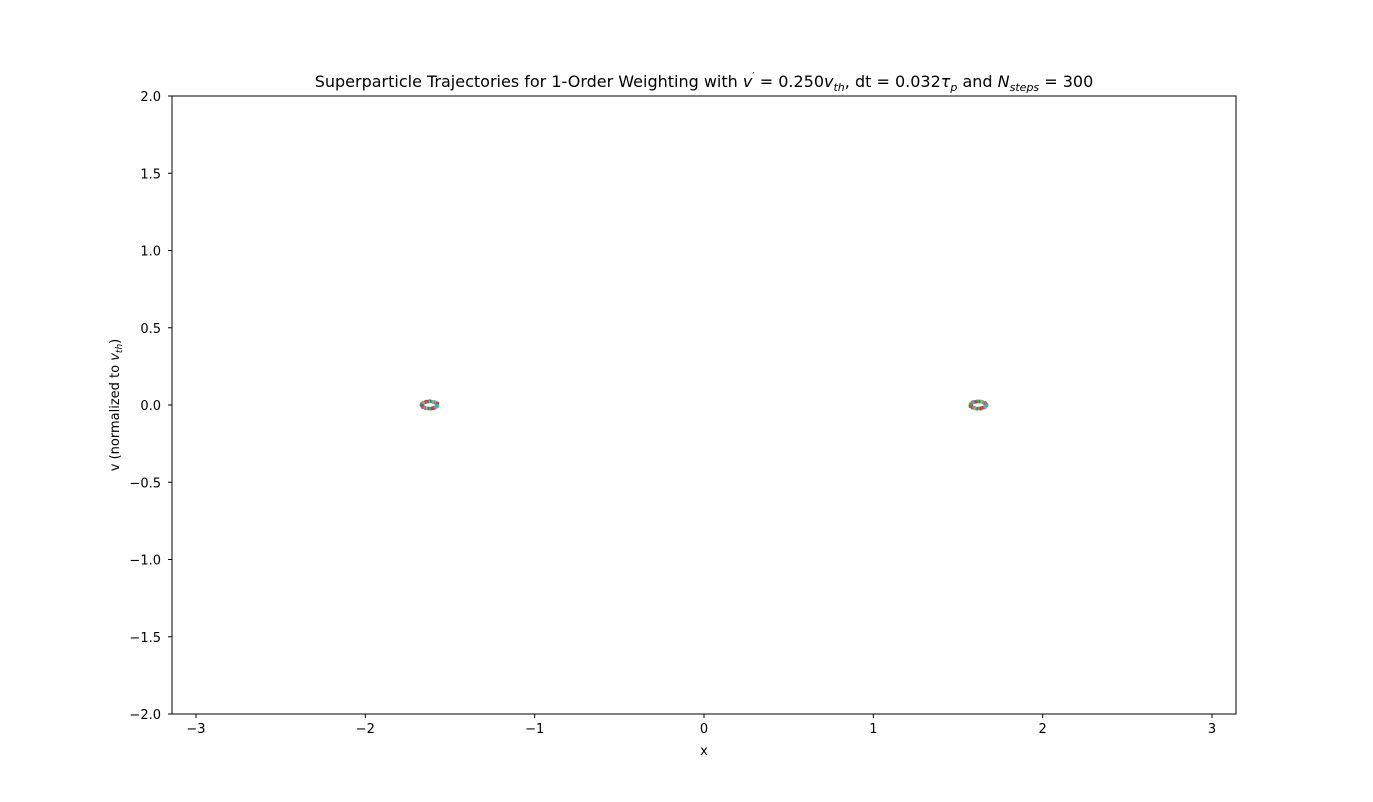  Describe the element at coordinates (704, 751) in the screenshot. I see `x-axis-label: x` at that location.